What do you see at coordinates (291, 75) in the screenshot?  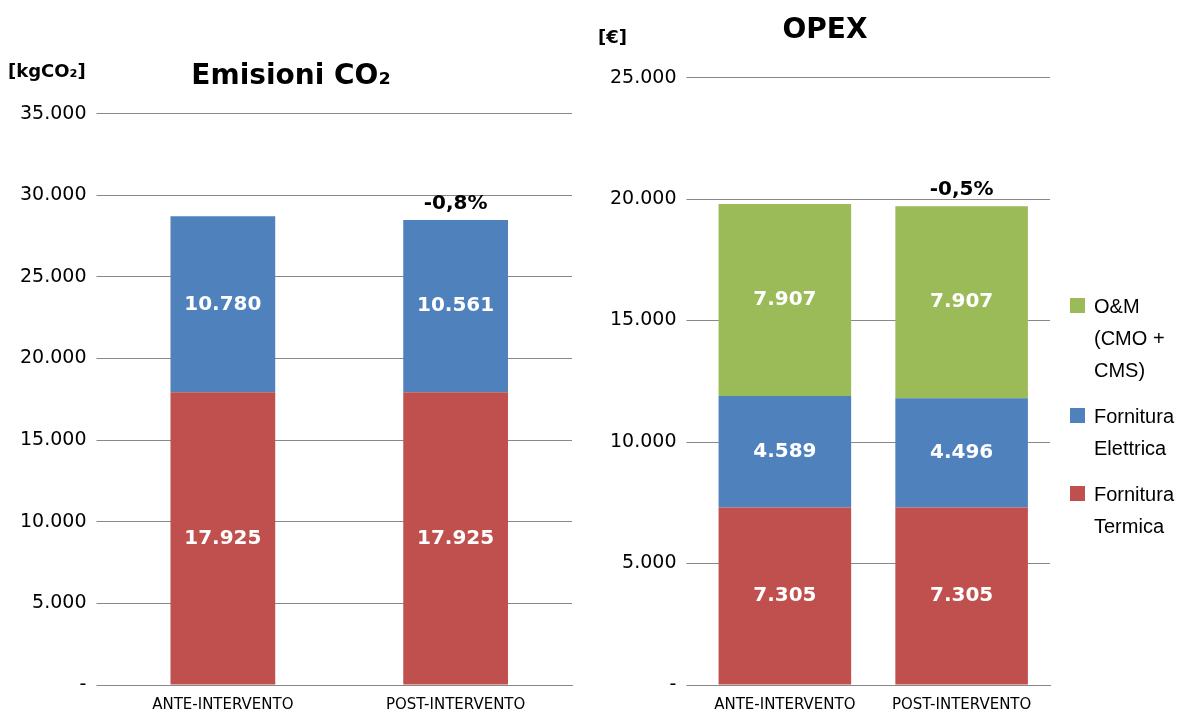 I see `chart-title: Emisioni CO₂` at bounding box center [291, 75].